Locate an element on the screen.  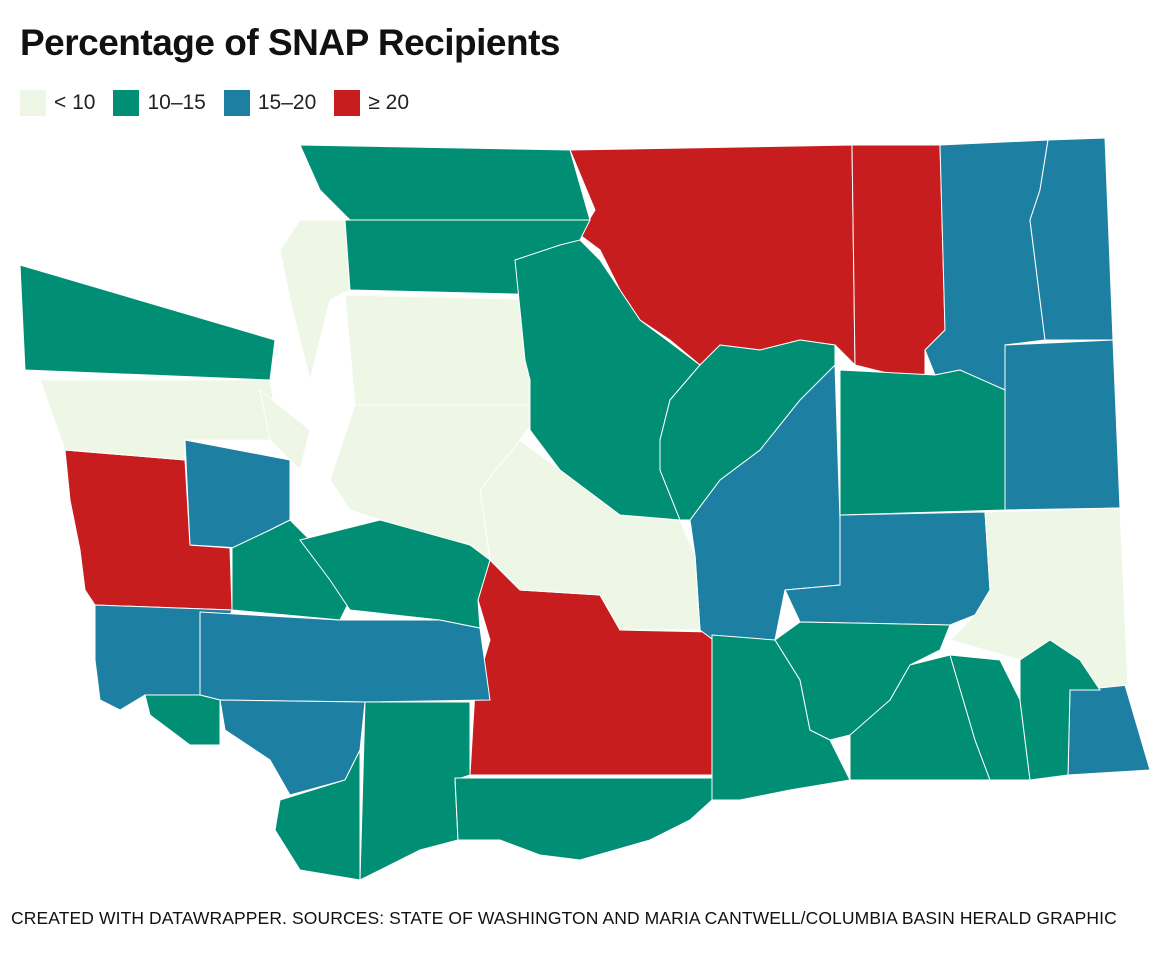
county-skamania is located at coordinates (415, 791).